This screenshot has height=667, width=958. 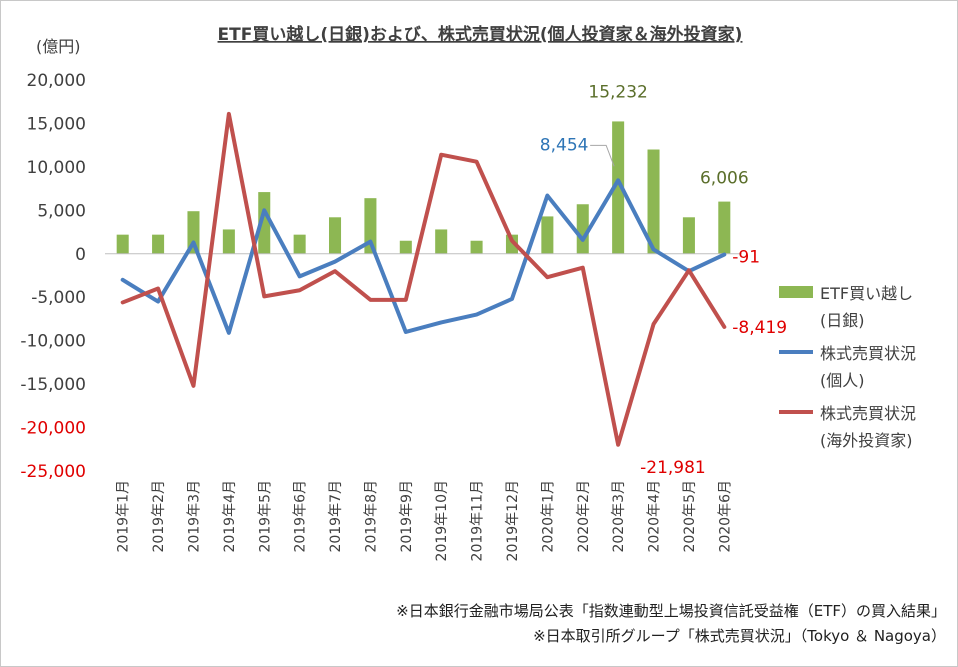 I want to click on x-tick-label: 2019年12月, so click(x=513, y=520).